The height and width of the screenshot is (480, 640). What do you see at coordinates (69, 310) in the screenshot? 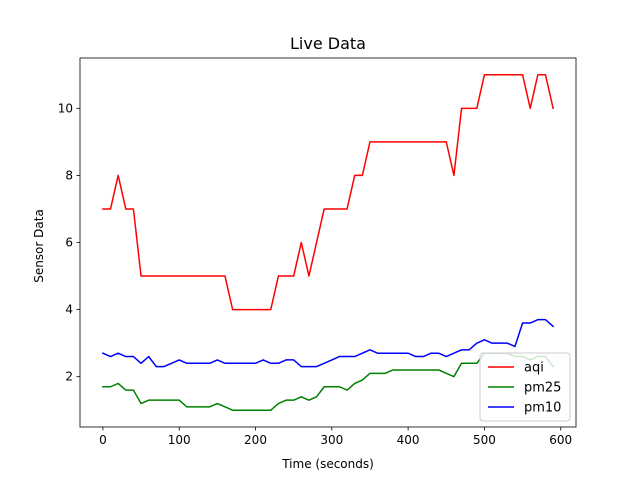
I see `y-tick-label: 4` at bounding box center [69, 310].